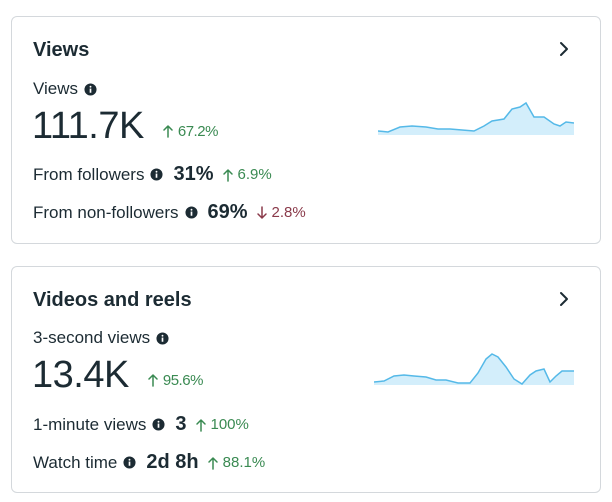 The image size is (612, 502). I want to click on videos-metric-delta: 95.6%, so click(175, 380).